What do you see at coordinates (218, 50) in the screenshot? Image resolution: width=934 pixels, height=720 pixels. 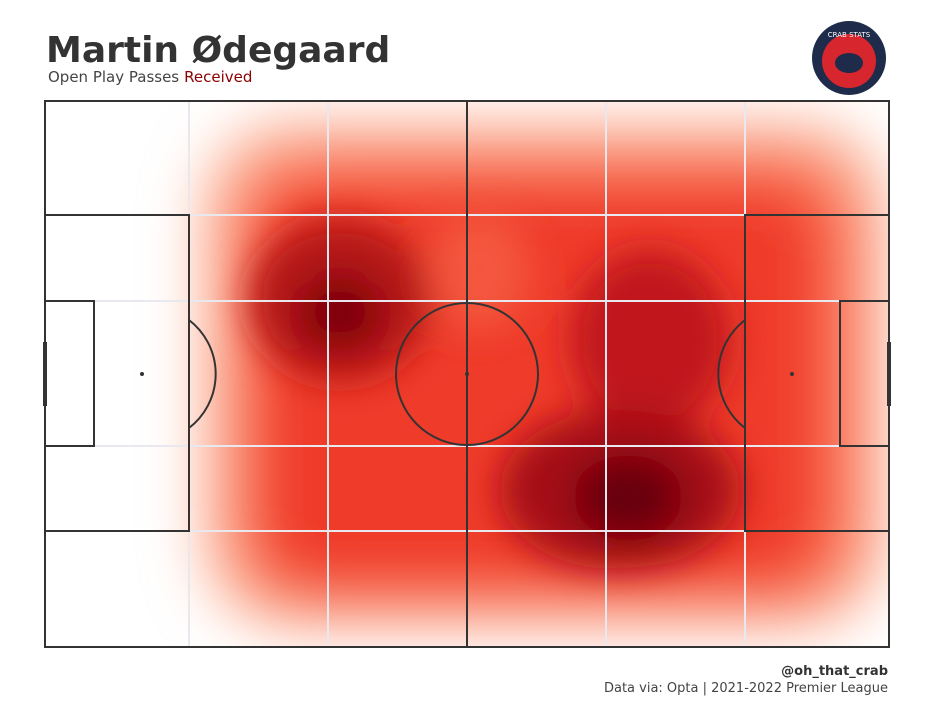 I see `title: Martin Ødegaard` at bounding box center [218, 50].